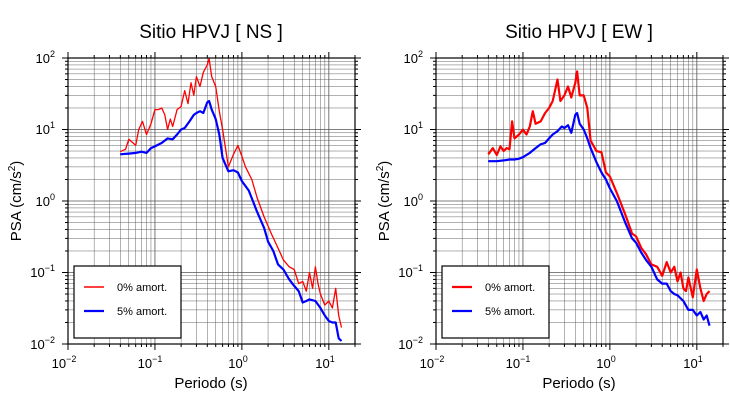  What do you see at coordinates (579, 32) in the screenshot?
I see `chart-title: Sitio HPVJ [ EW ]` at bounding box center [579, 32].